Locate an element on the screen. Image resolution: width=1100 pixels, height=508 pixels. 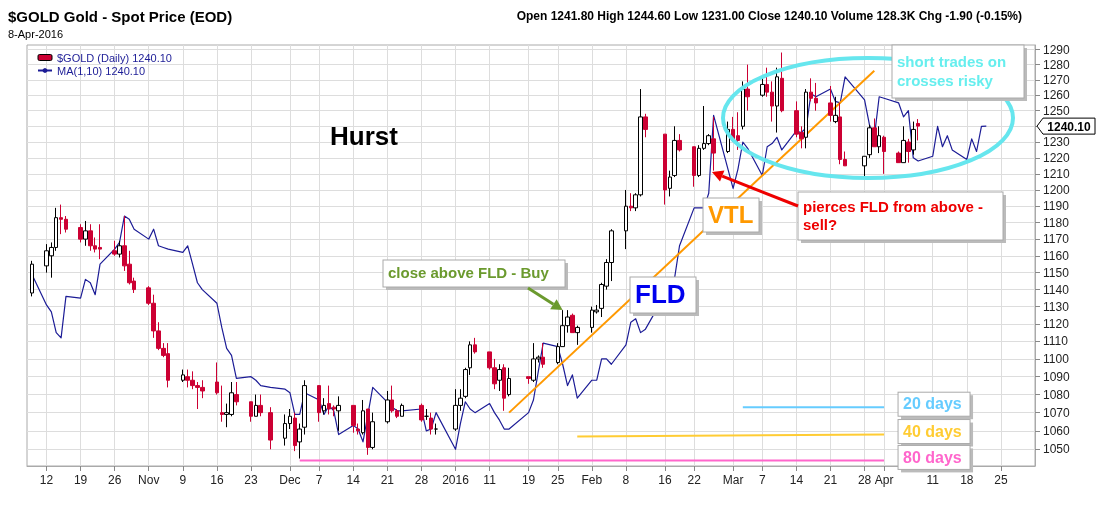
annotation: short trades on crosses risky is located at coordinates (952, 71).